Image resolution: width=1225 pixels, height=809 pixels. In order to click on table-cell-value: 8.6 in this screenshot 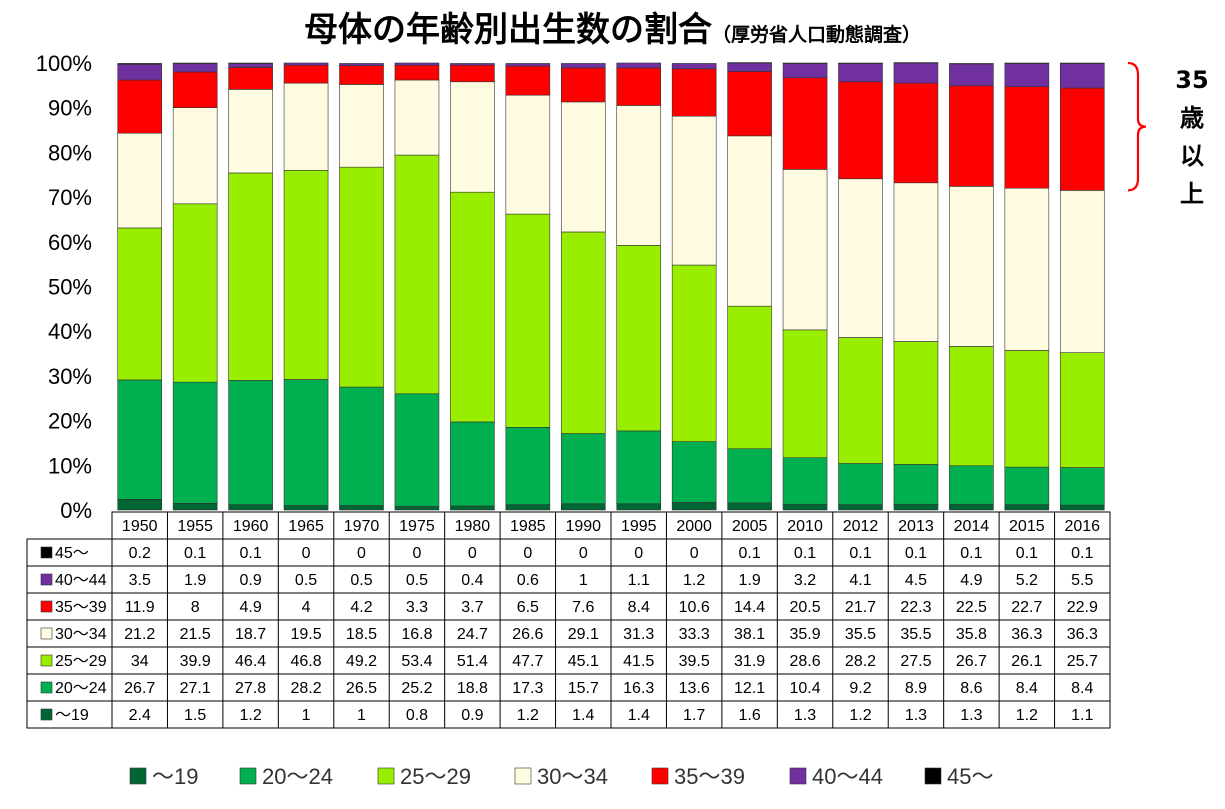, I will do `click(971, 688)`.